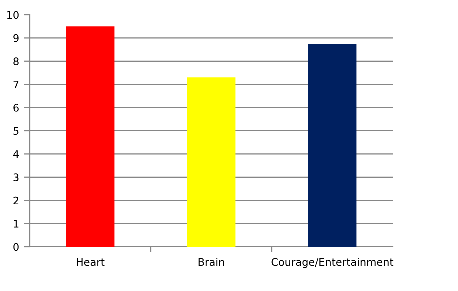 This screenshot has width=458, height=291. I want to click on y-tick-label: 2, so click(16, 200).